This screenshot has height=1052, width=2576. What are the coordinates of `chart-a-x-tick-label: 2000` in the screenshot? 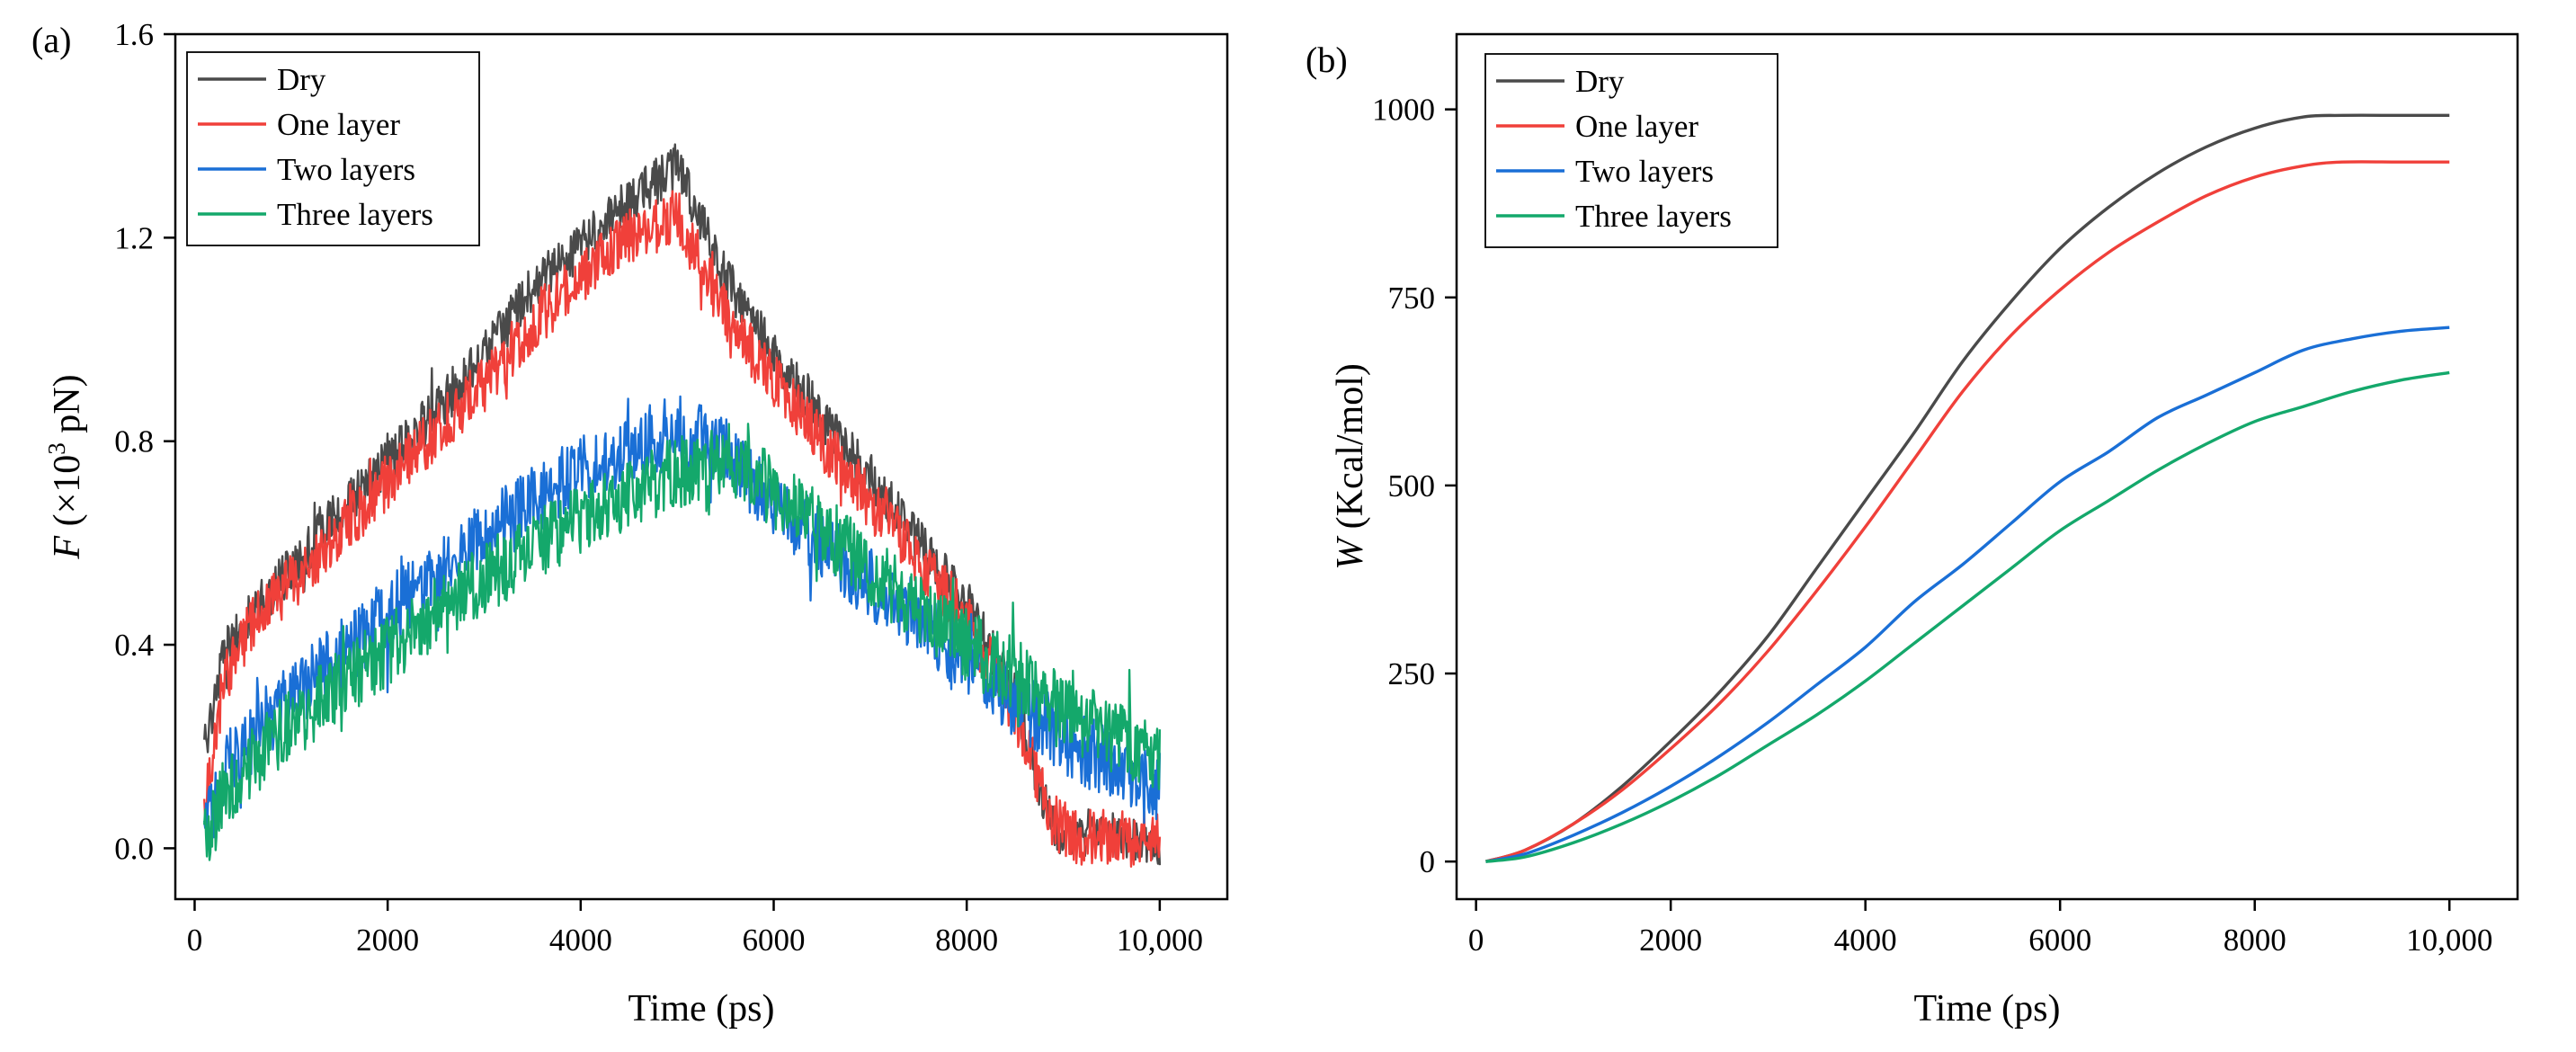 It's located at (388, 940).